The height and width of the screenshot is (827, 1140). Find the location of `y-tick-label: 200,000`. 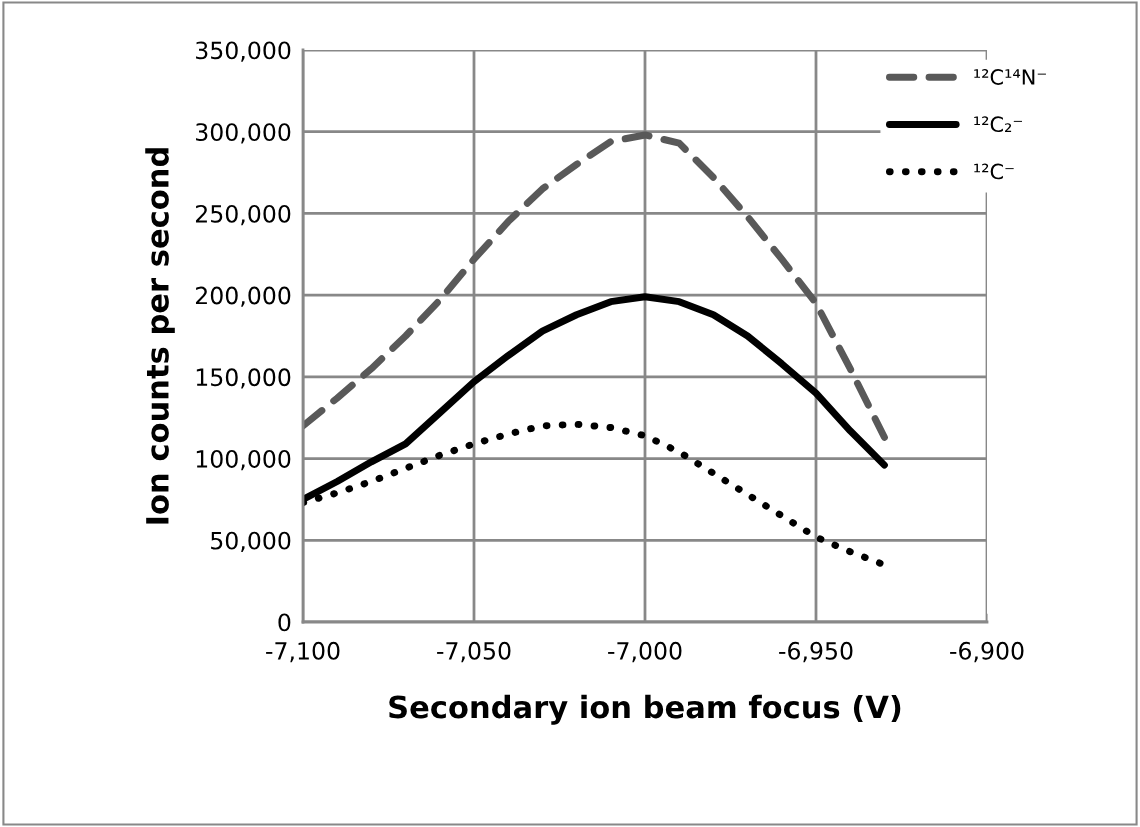

y-tick-label: 200,000 is located at coordinates (243, 296).